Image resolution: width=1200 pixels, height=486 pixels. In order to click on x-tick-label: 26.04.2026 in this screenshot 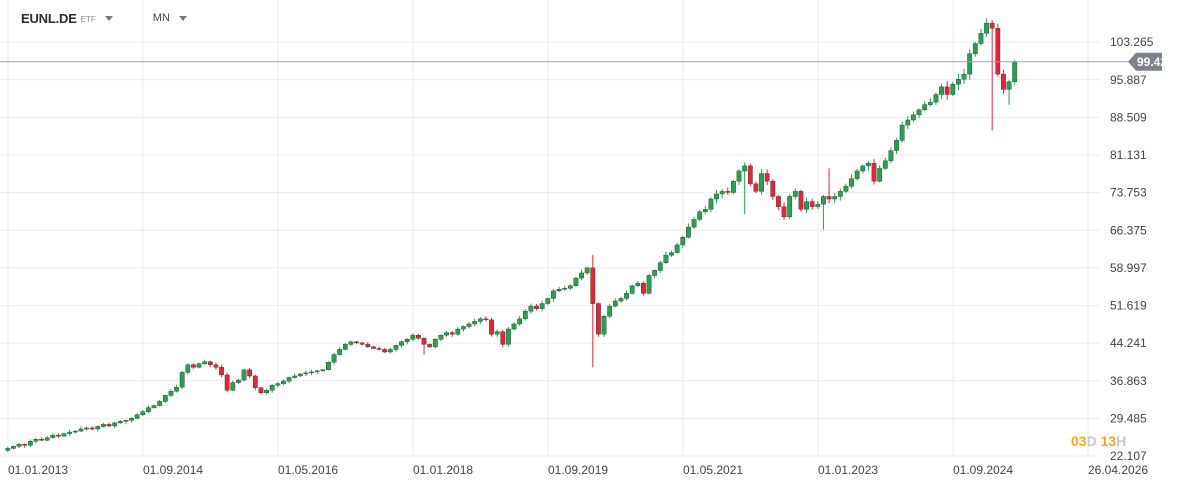, I will do `click(1118, 470)`.